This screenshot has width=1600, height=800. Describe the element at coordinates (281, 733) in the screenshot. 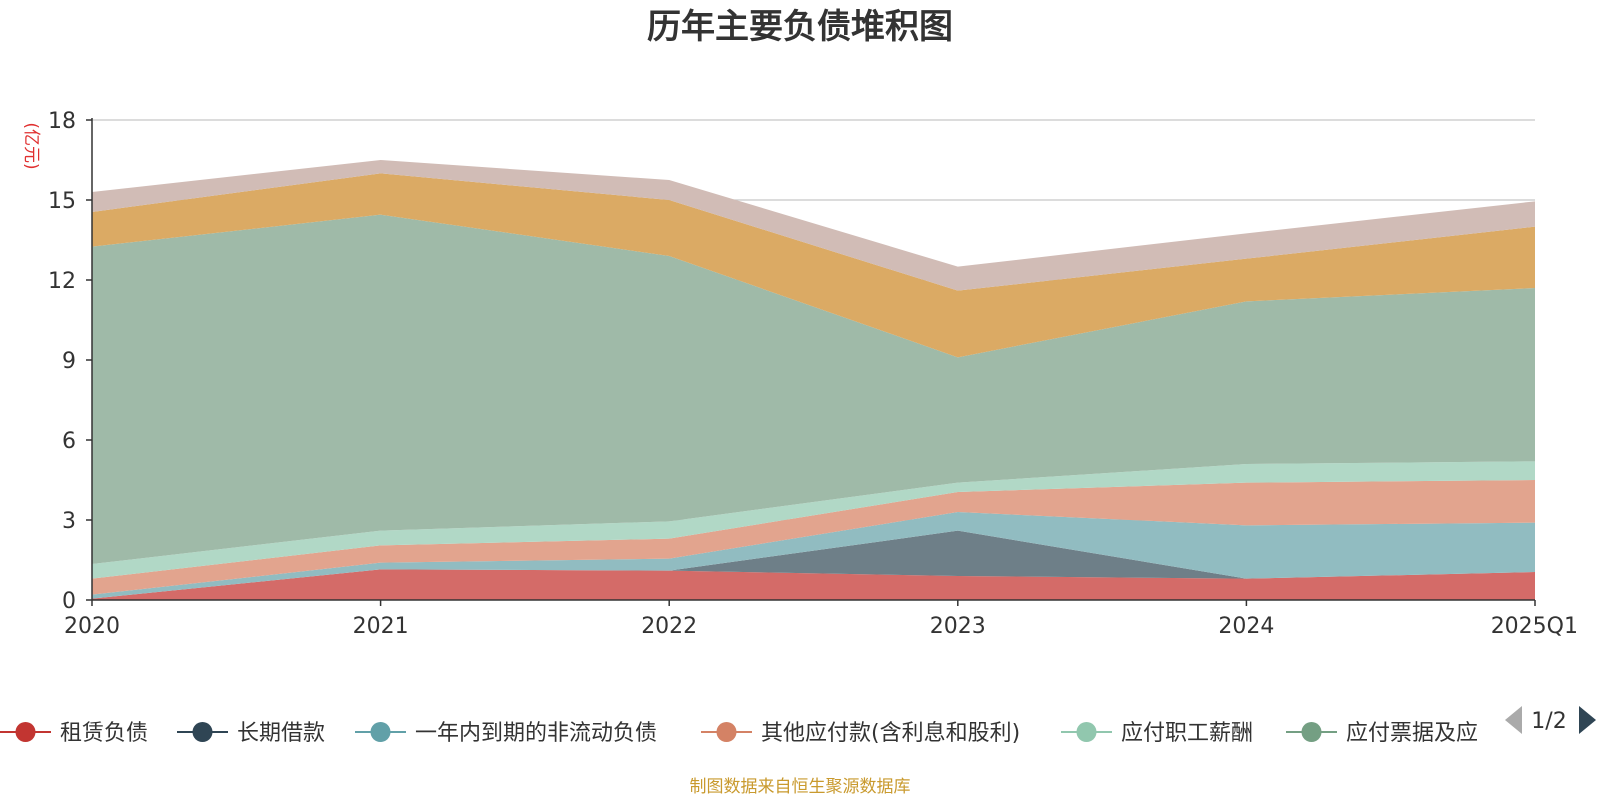

I see `legend-label: 长期借款` at that location.